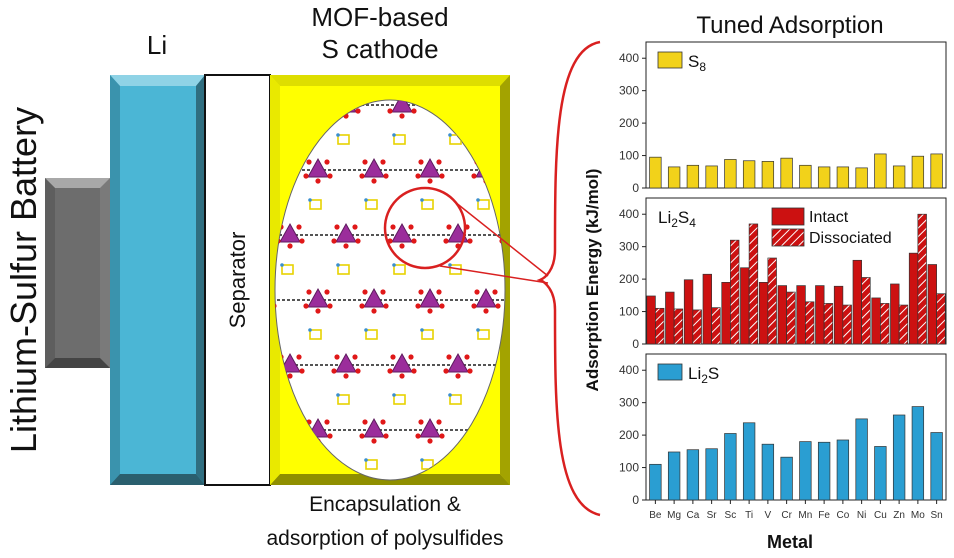 The height and width of the screenshot is (558, 954). What do you see at coordinates (895, 314) in the screenshot?
I see `bar-intact-zn` at bounding box center [895, 314].